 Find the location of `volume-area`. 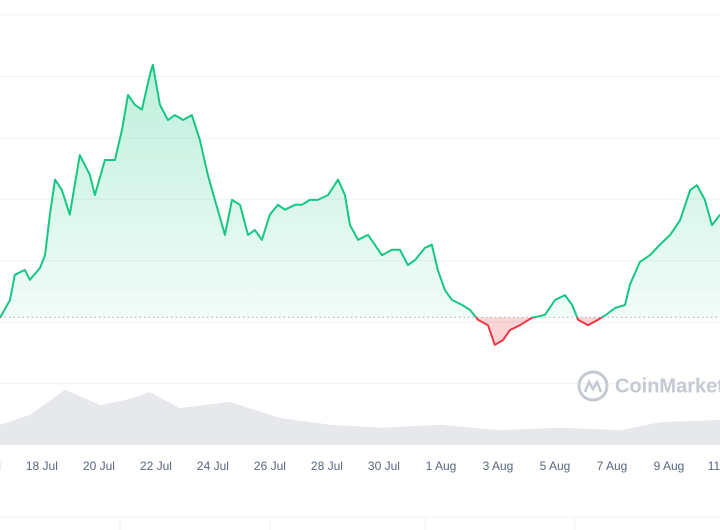

volume-area is located at coordinates (360, 417).